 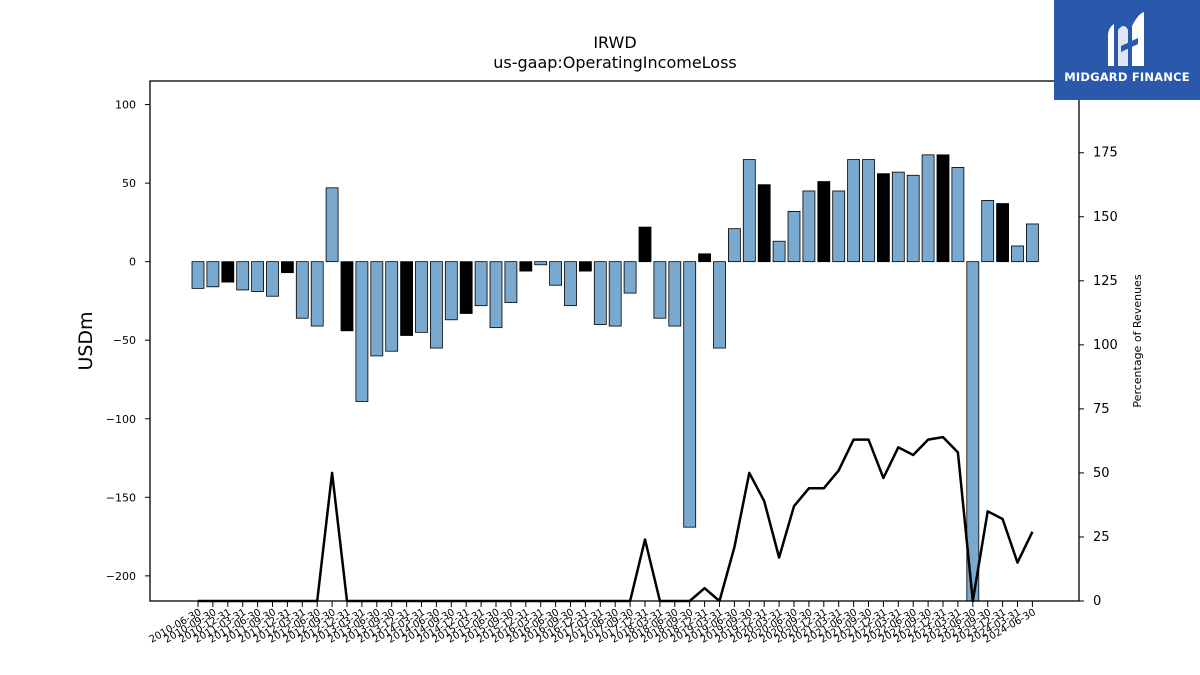 What do you see at coordinates (1101, 537) in the screenshot?
I see `y2-tick-label: 25` at bounding box center [1101, 537].